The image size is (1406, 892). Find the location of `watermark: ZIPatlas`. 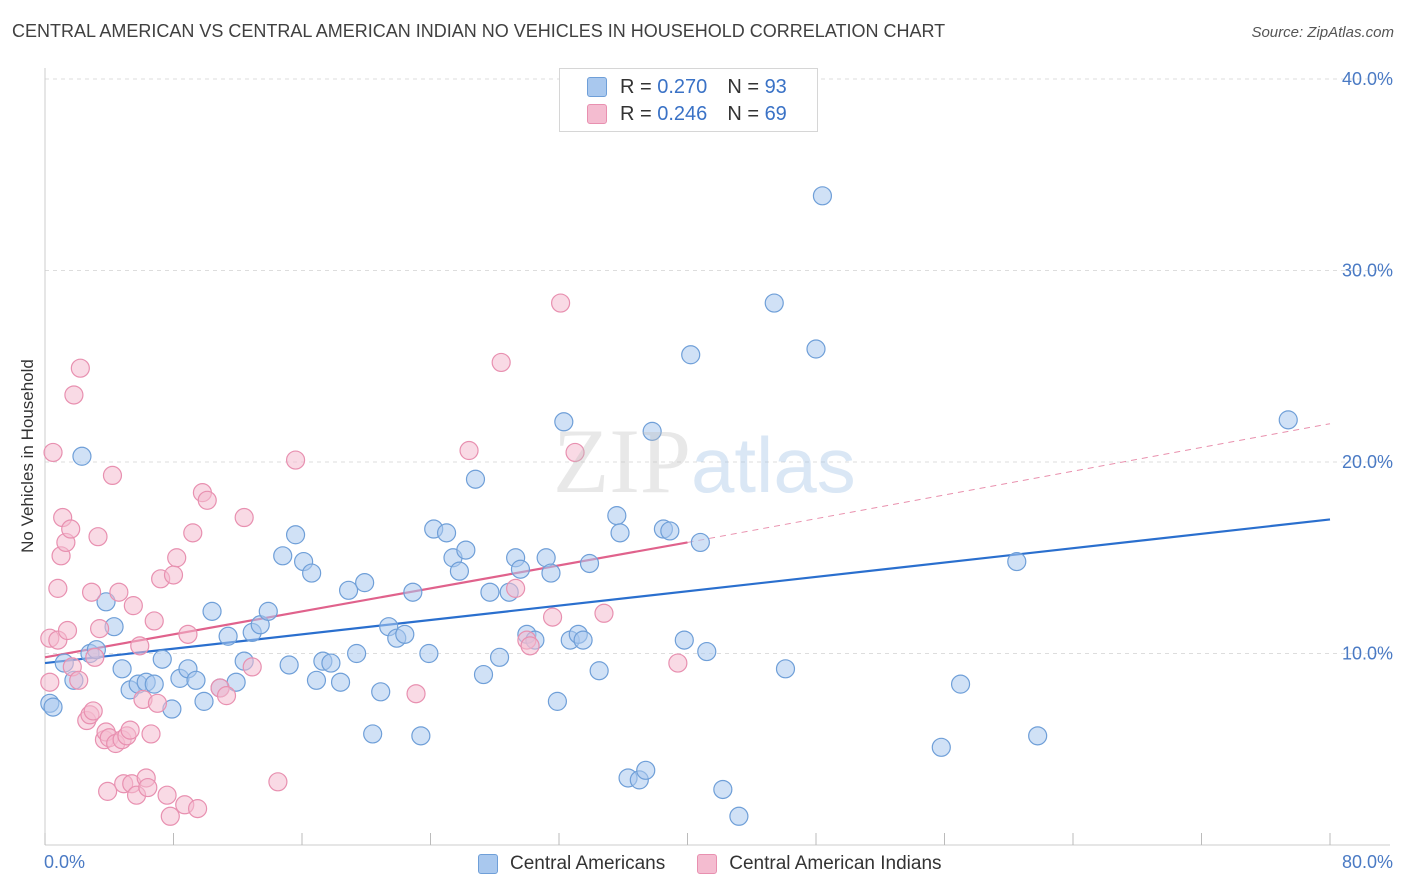

watermark: ZIPatlas is located at coordinates (704, 461).